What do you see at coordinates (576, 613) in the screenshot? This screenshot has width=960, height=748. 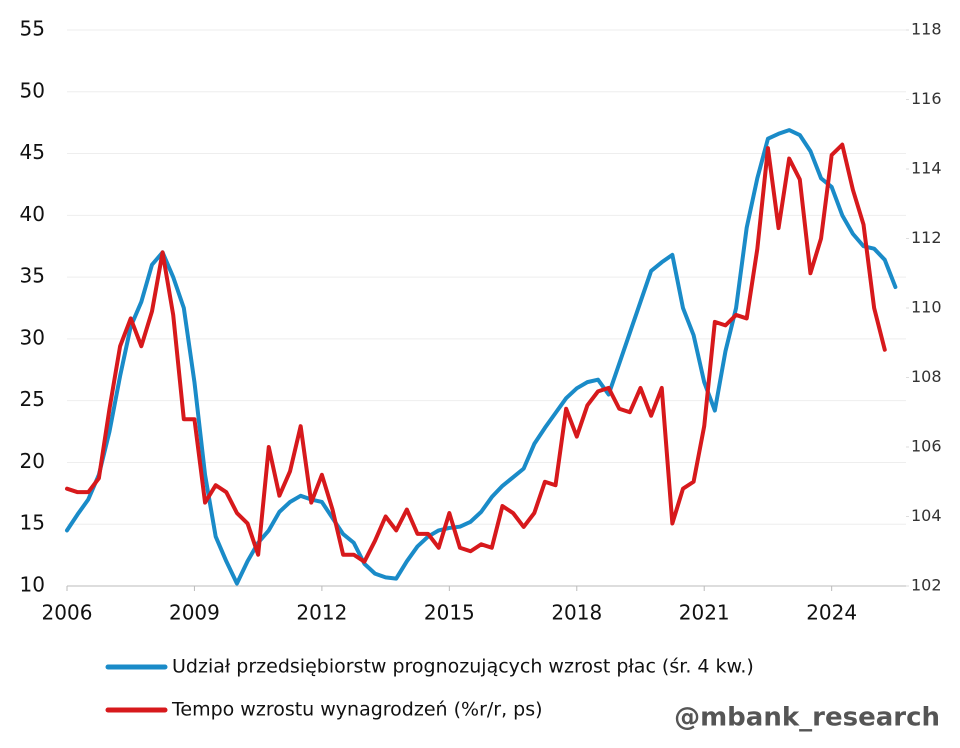 I see `x-tick-label: 2018` at bounding box center [576, 613].